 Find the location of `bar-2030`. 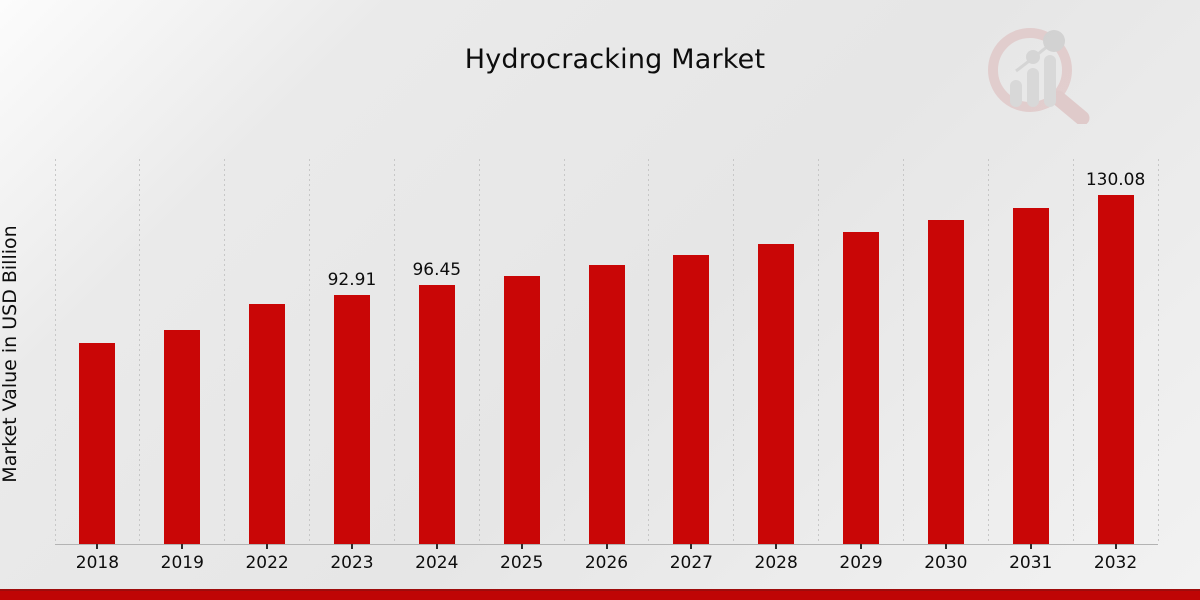

bar-2030 is located at coordinates (945, 382).